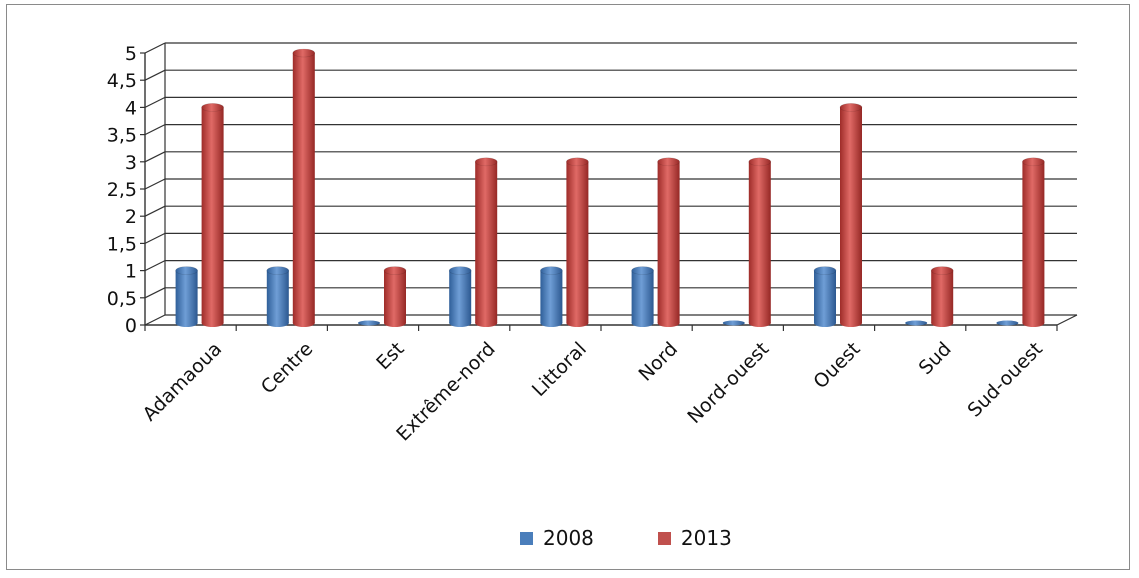  What do you see at coordinates (446, 392) in the screenshot?
I see `x-category-label: Extrême-nord` at bounding box center [446, 392].